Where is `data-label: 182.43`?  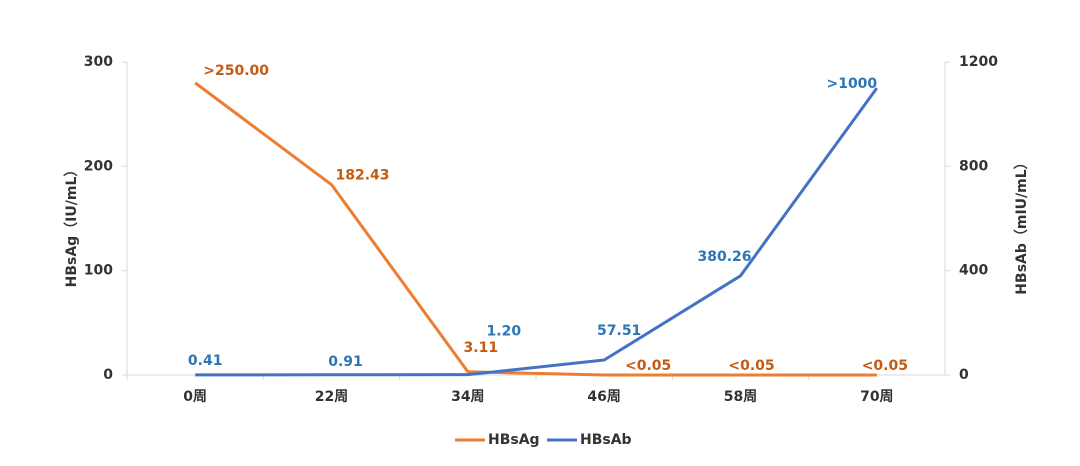 data-label: 182.43 is located at coordinates (362, 176).